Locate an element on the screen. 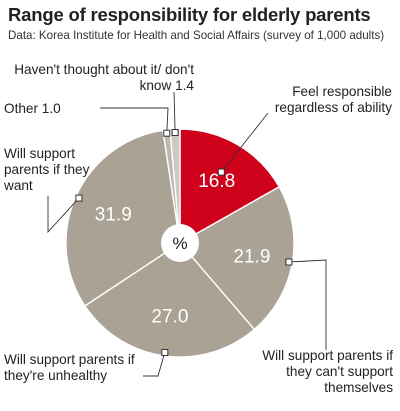 Image resolution: width=400 pixels, height=411 pixels. slice-label-dont-know: Haven't thought about it/ don't know 1.4 is located at coordinates (99, 78).